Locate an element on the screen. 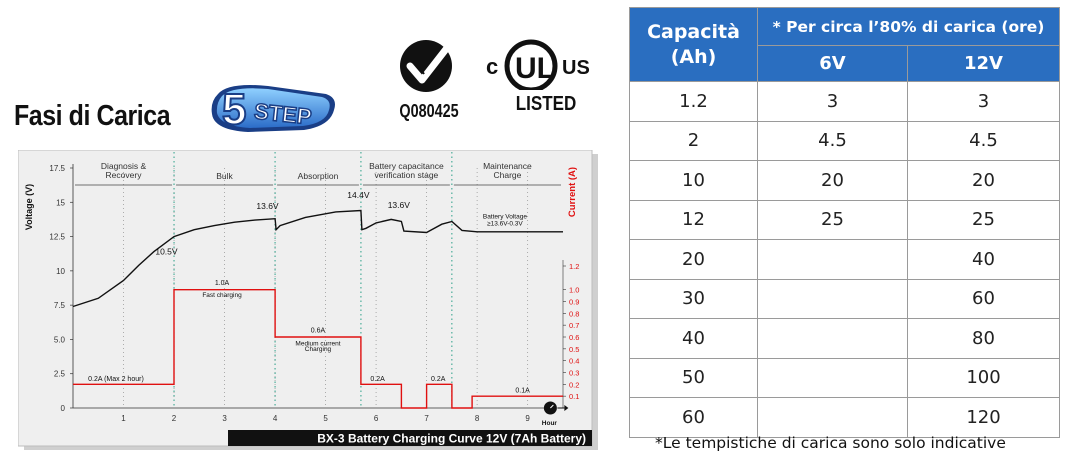  current-tick-label: 0.8 is located at coordinates (574, 313).